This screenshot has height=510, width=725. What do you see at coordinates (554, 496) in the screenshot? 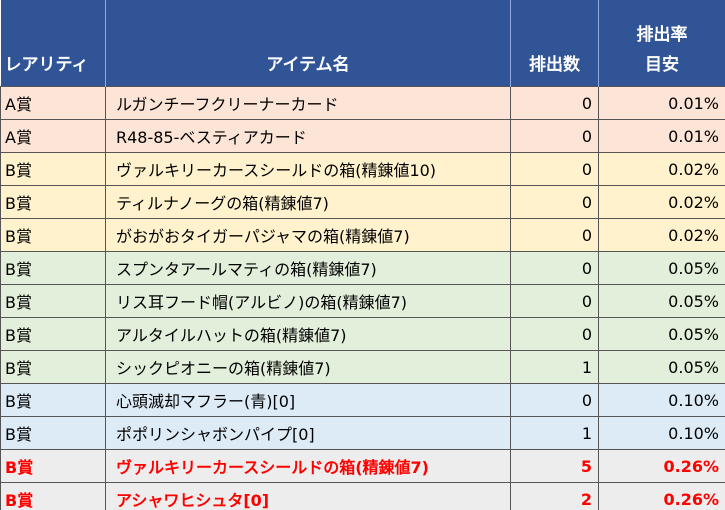
I see `count-cell: 2` at bounding box center [554, 496].